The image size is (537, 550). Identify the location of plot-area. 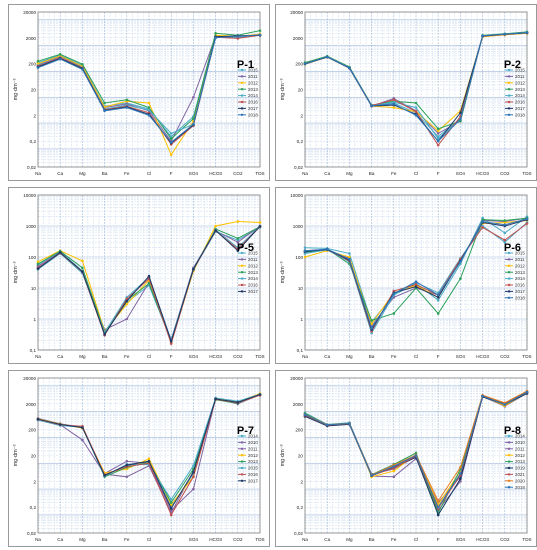
(149, 455).